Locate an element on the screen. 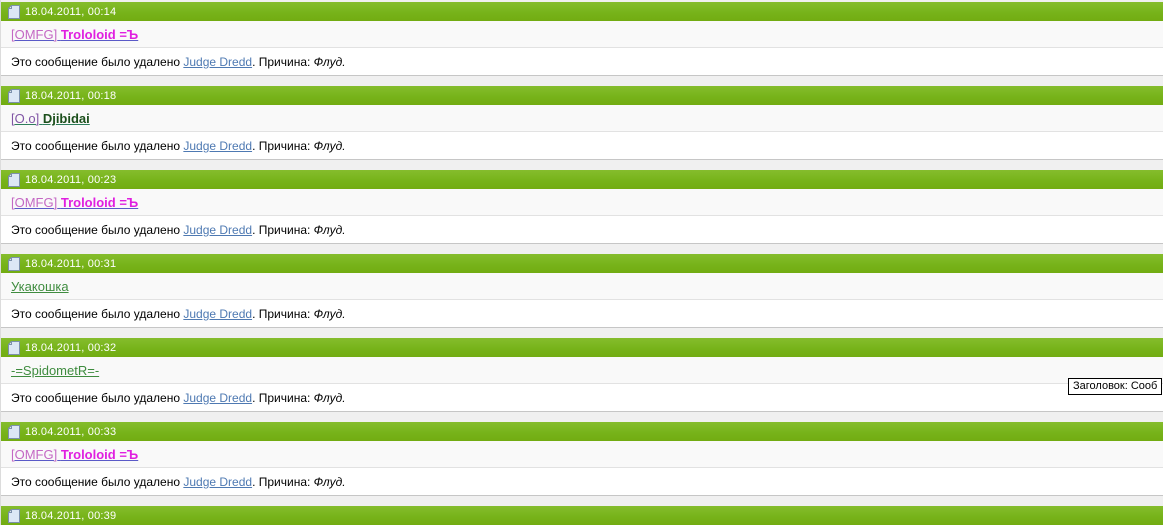 This screenshot has width=1163, height=525. username-link: Укакошка is located at coordinates (40, 286).